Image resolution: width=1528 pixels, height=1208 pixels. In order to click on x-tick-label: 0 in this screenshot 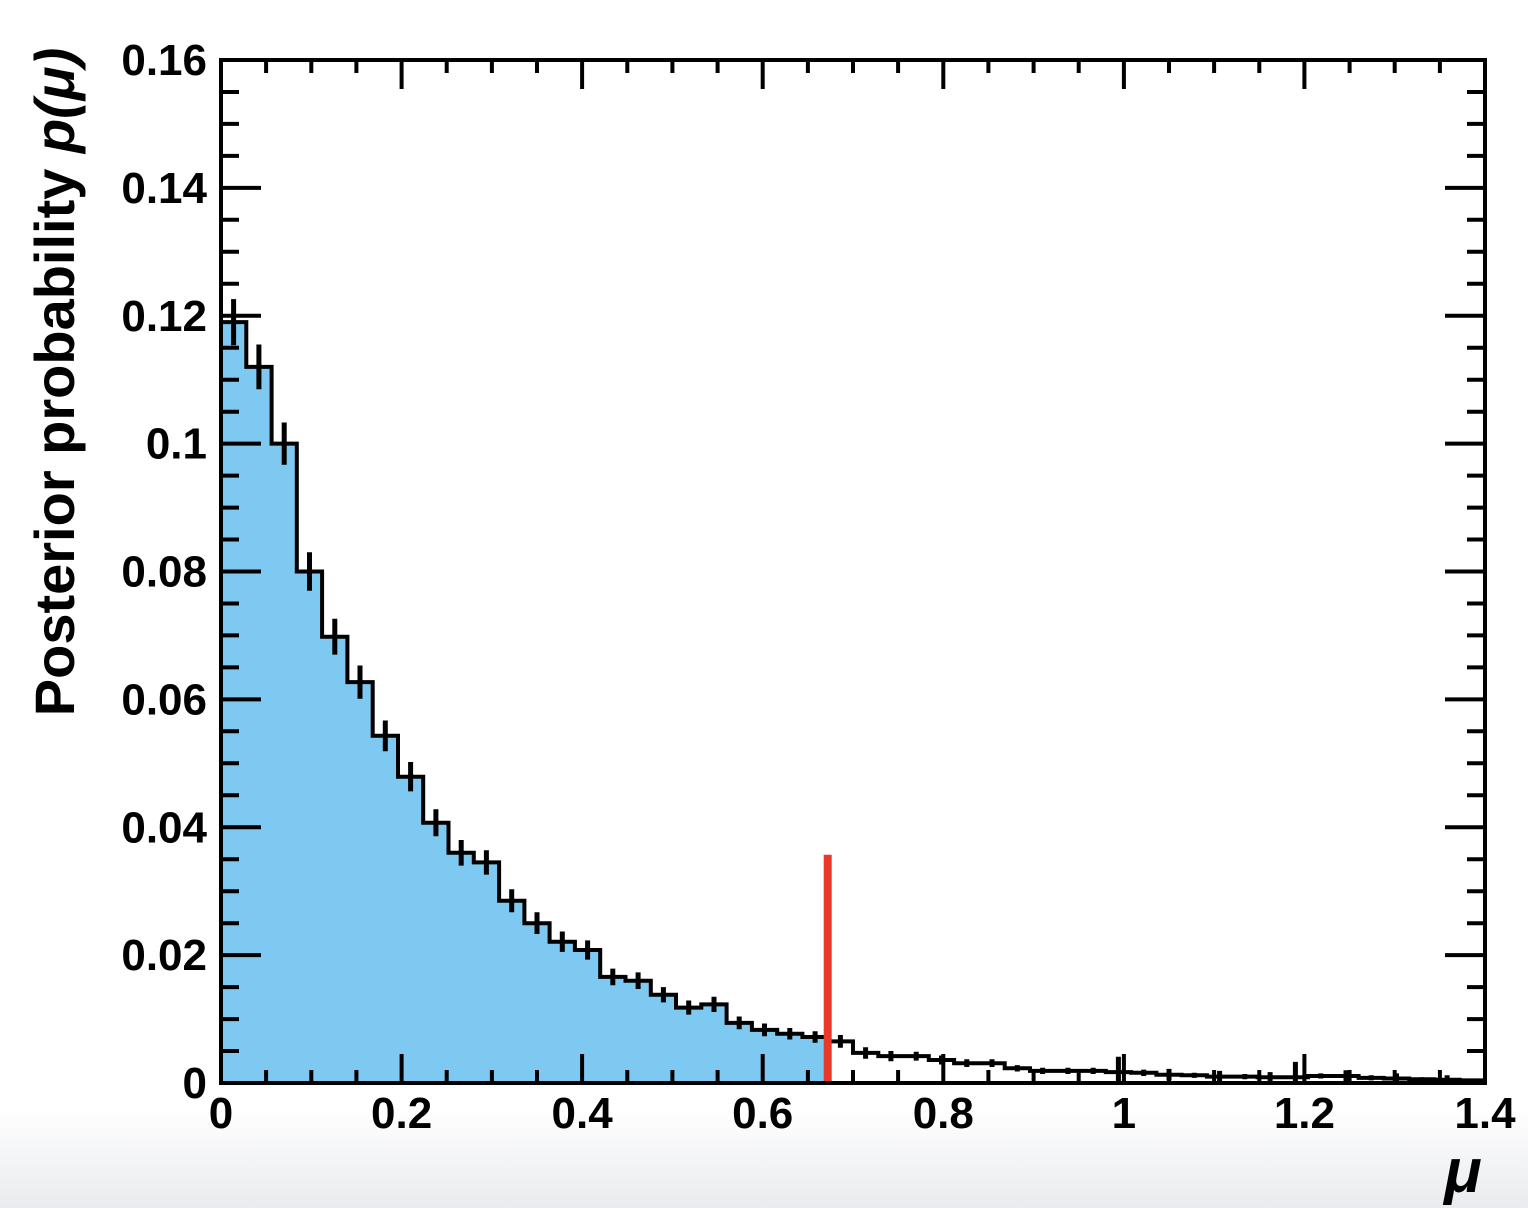, I will do `click(221, 1113)`.